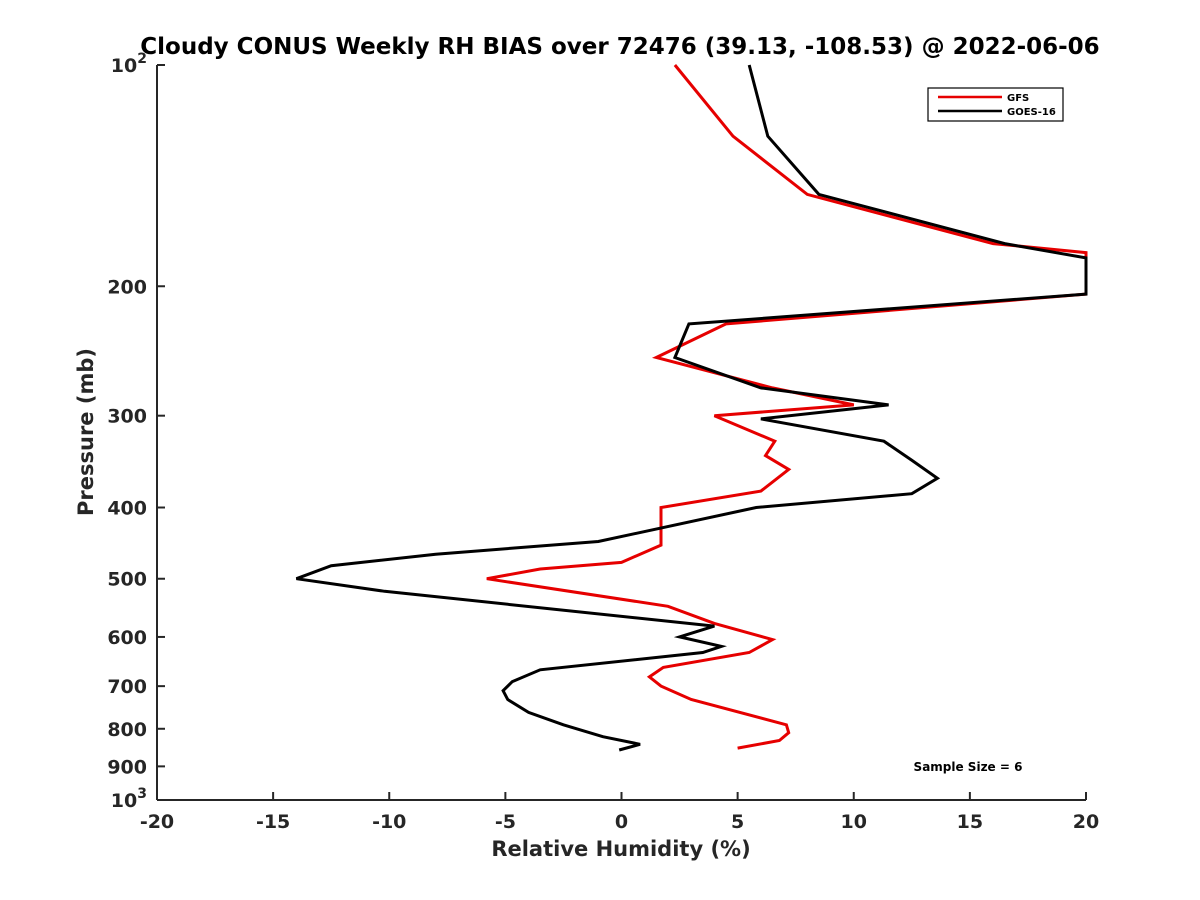 The height and width of the screenshot is (900, 1200). I want to click on x-axis-label: Relative Humidity (%), so click(620, 849).